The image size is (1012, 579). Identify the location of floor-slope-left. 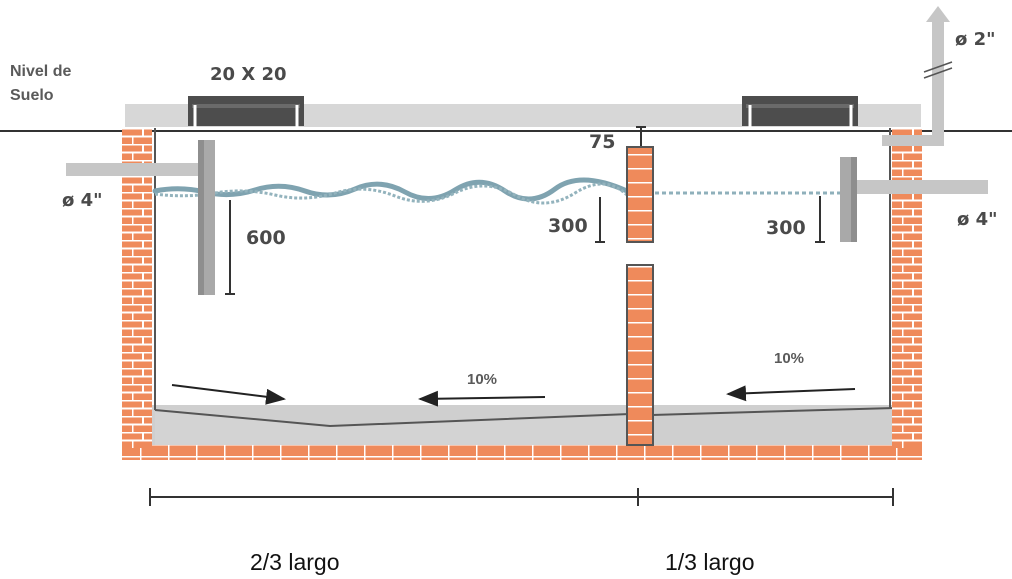
(392, 426).